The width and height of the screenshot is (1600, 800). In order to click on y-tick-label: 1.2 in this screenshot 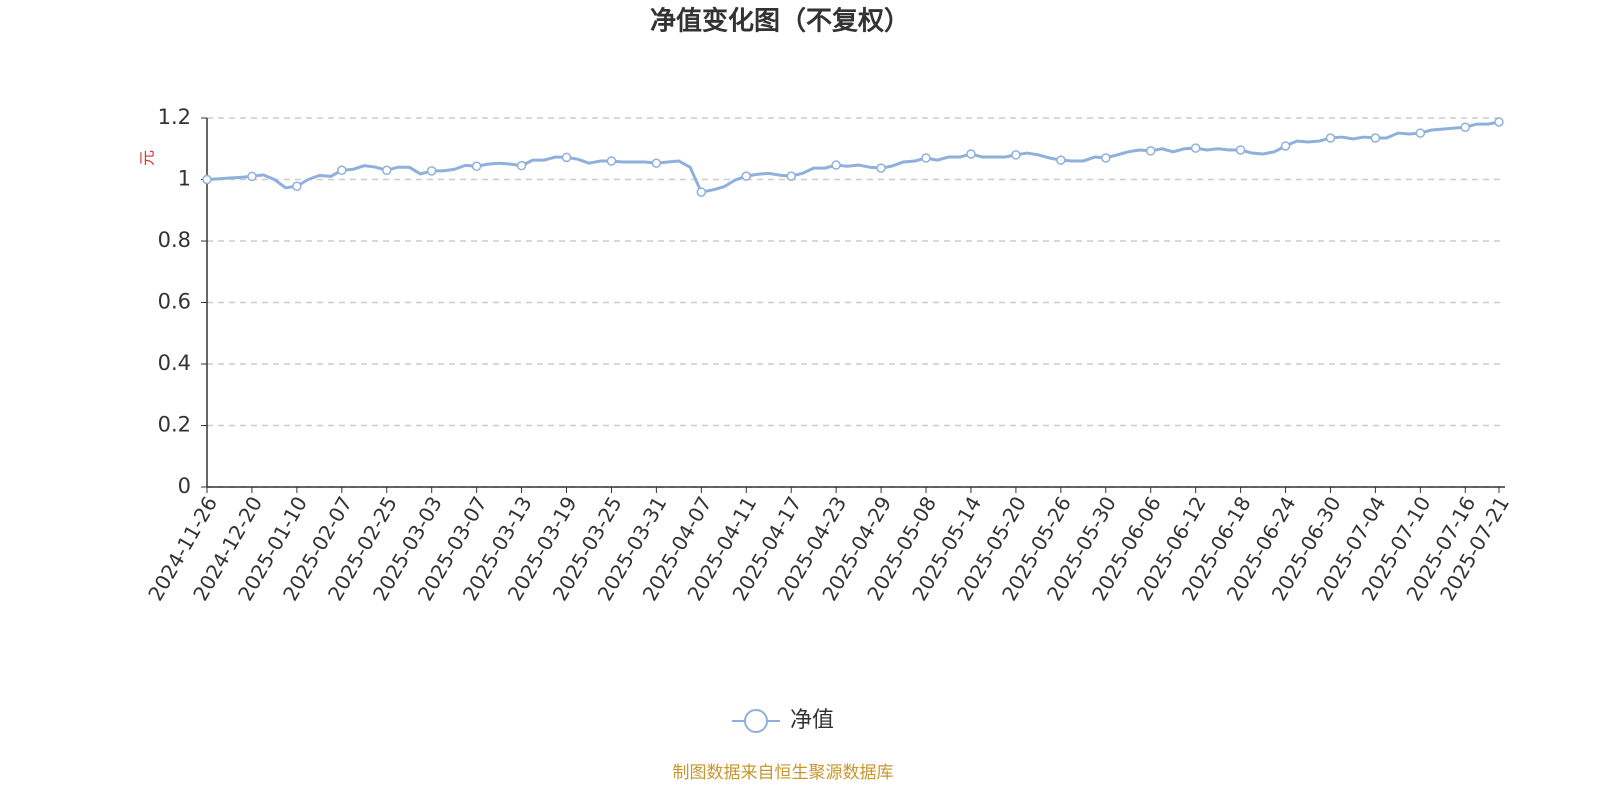, I will do `click(174, 117)`.